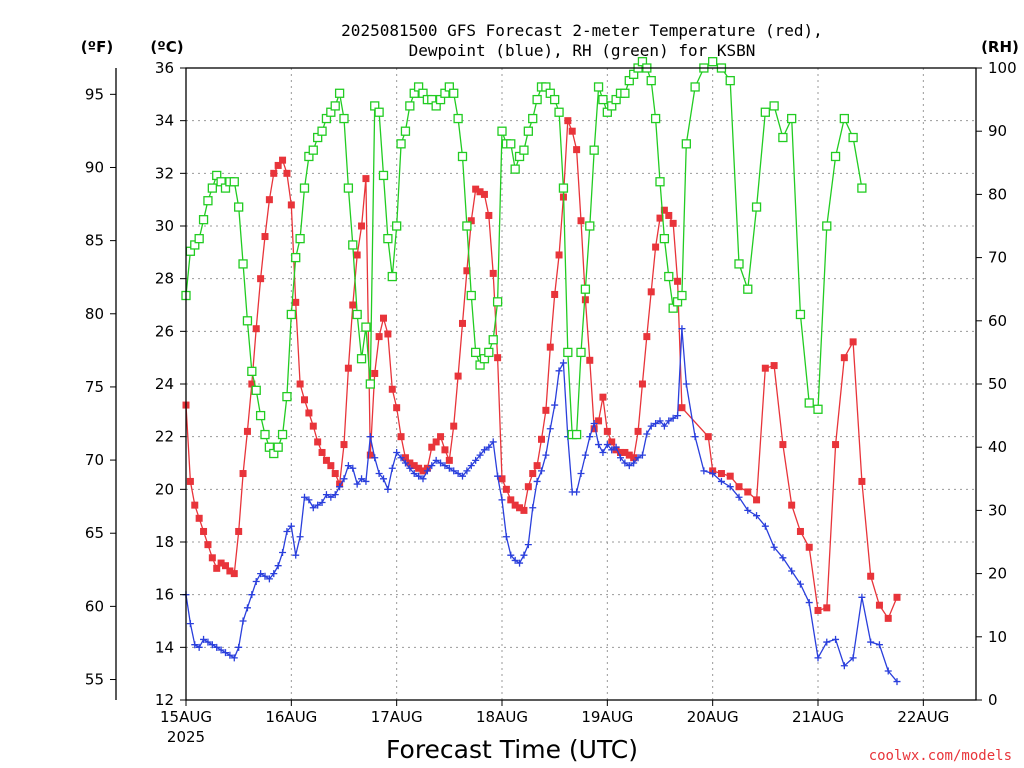 This screenshot has height=768, width=1024. Describe the element at coordinates (582, 50) in the screenshot. I see `chart-title-line-2: Dewpoint (blue), RH (green) for KSBN` at that location.